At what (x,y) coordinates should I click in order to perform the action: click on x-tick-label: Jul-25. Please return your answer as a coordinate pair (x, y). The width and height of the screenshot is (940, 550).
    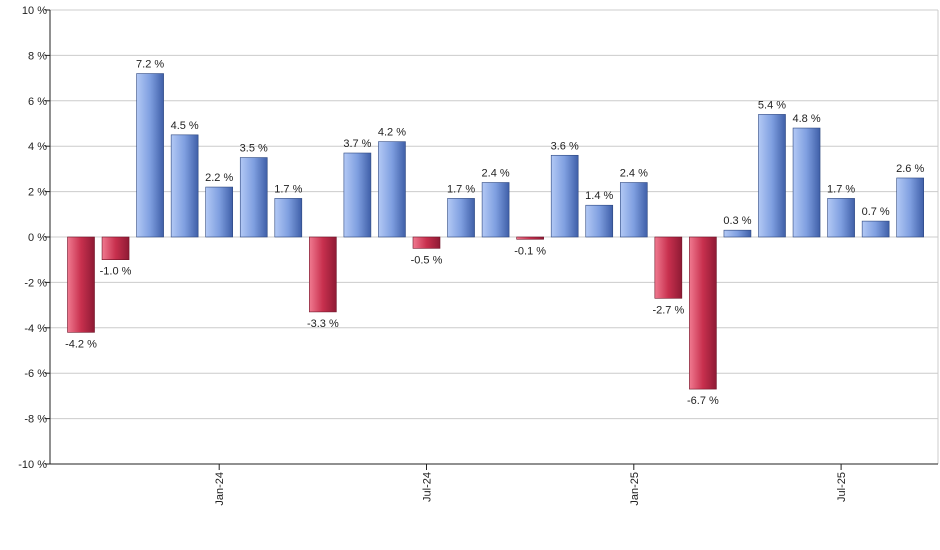
    Looking at the image, I should click on (842, 487).